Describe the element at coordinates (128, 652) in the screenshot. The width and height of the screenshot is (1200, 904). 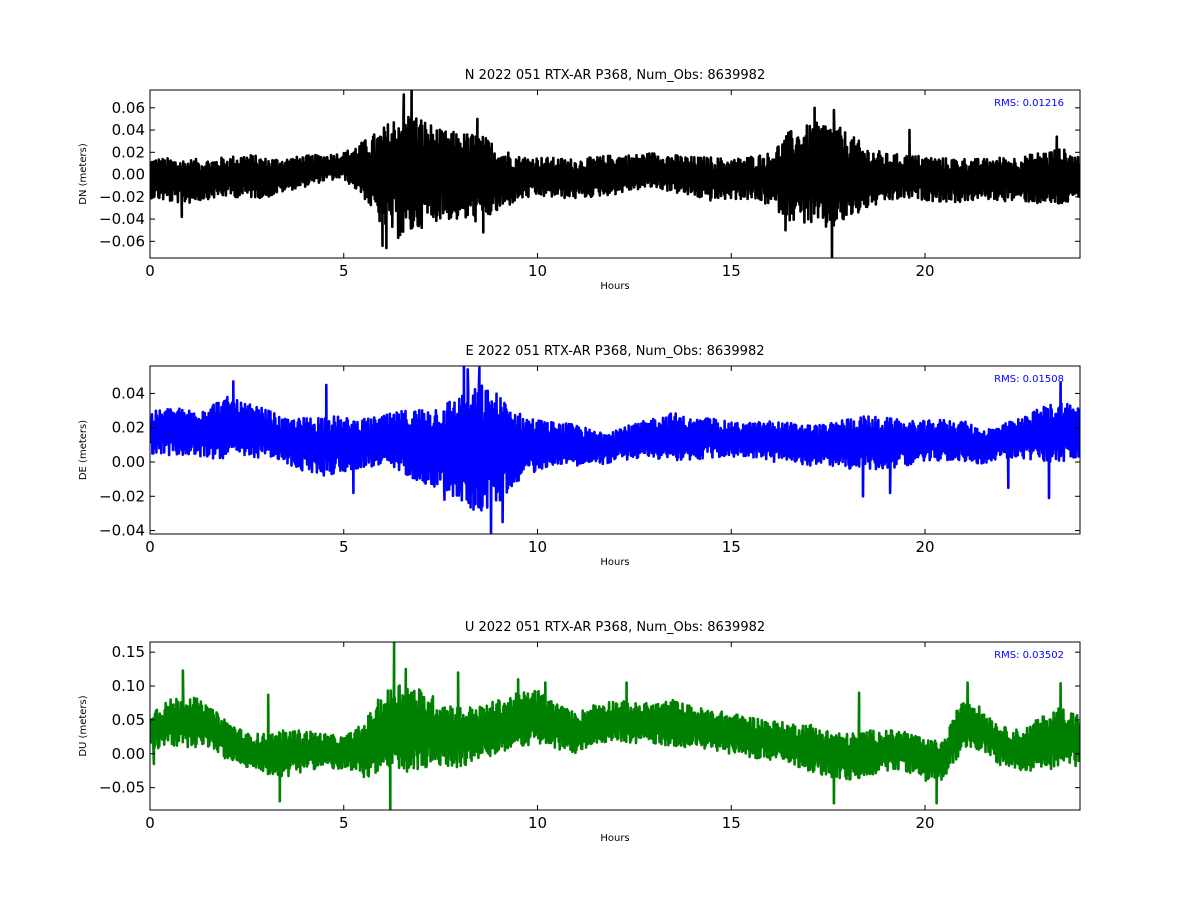
I see `y-tick-label: 0.15` at that location.